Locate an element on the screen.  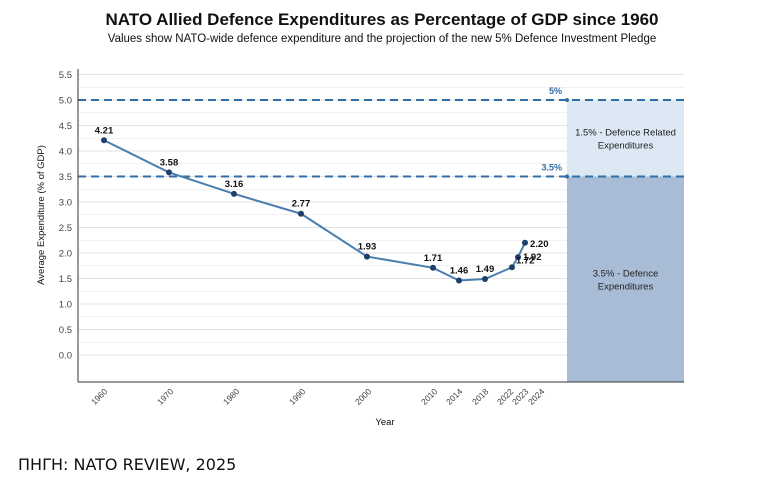
reference-label: 3.5% is located at coordinates (551, 168).